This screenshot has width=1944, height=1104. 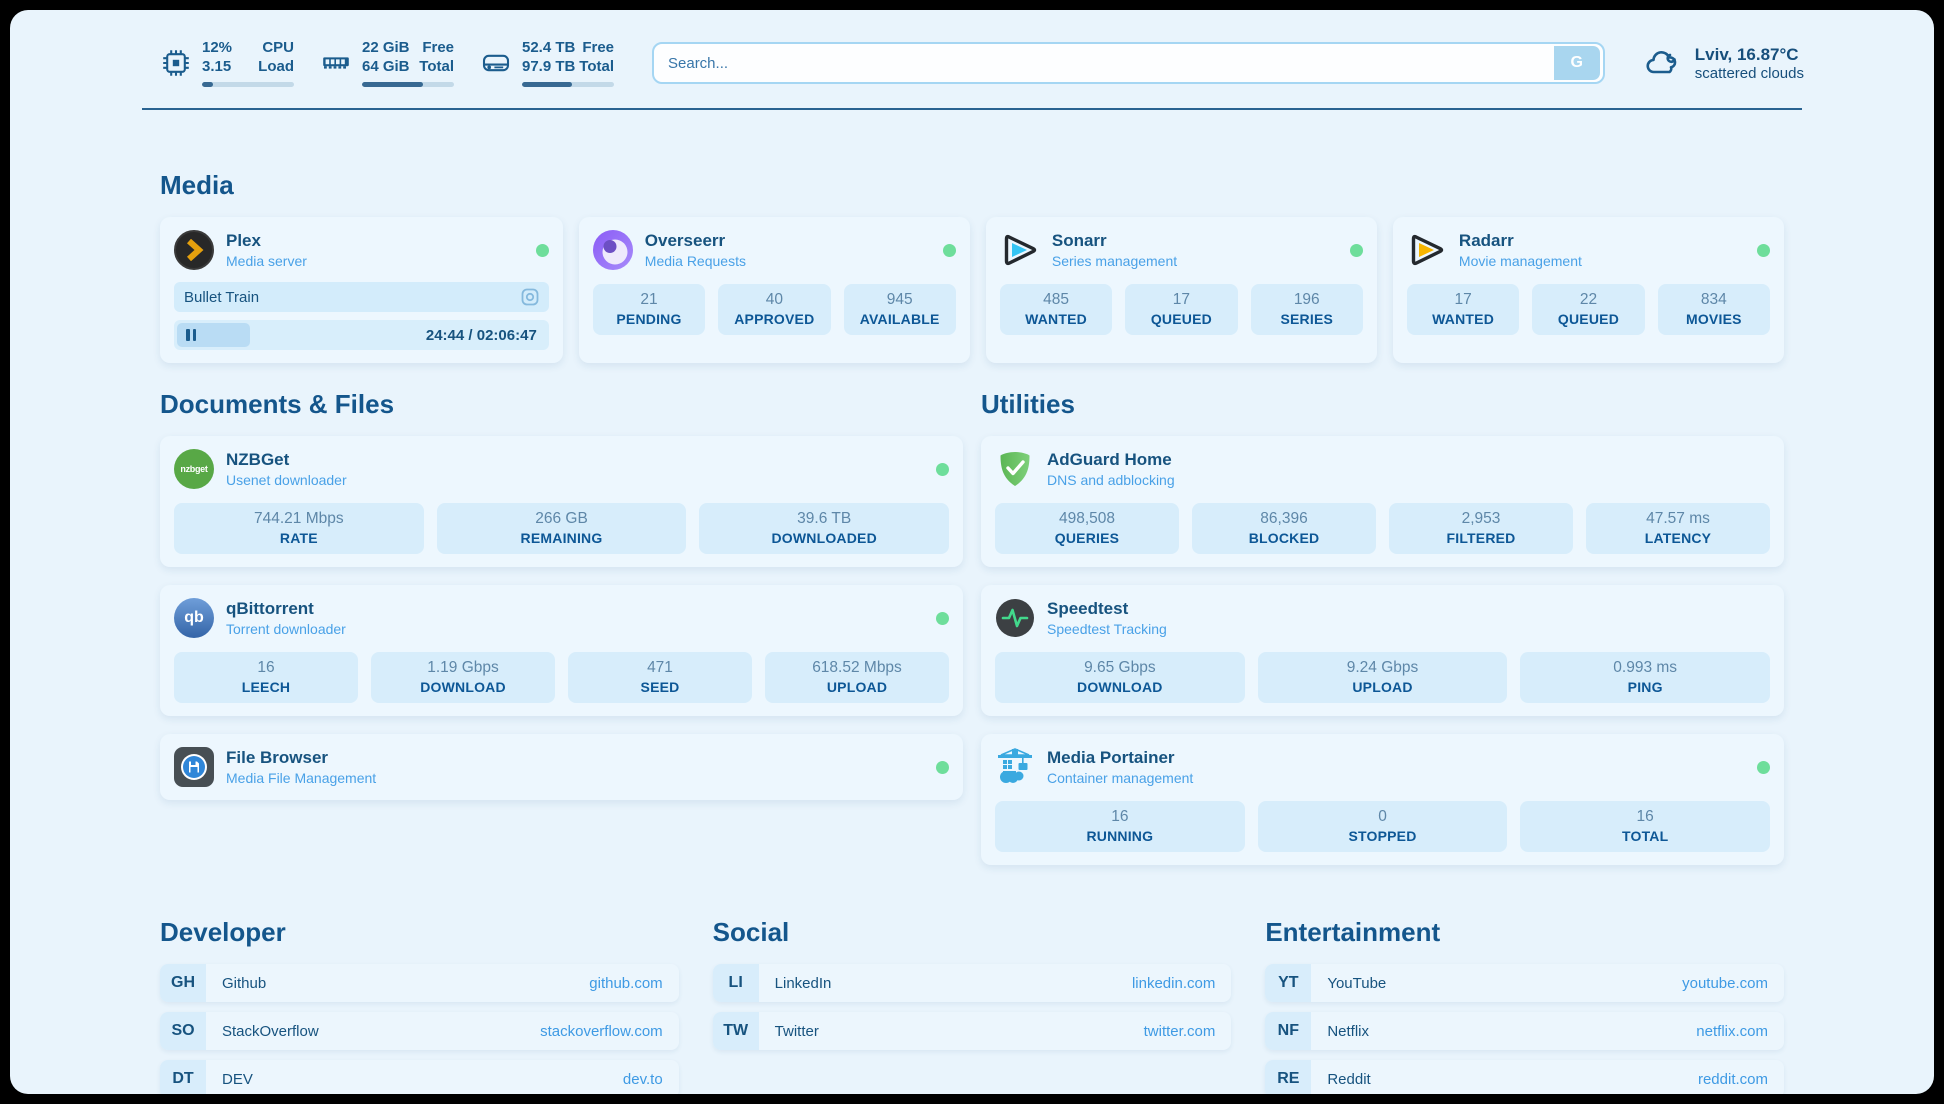 I want to click on sonarr-icon, so click(x=1020, y=250).